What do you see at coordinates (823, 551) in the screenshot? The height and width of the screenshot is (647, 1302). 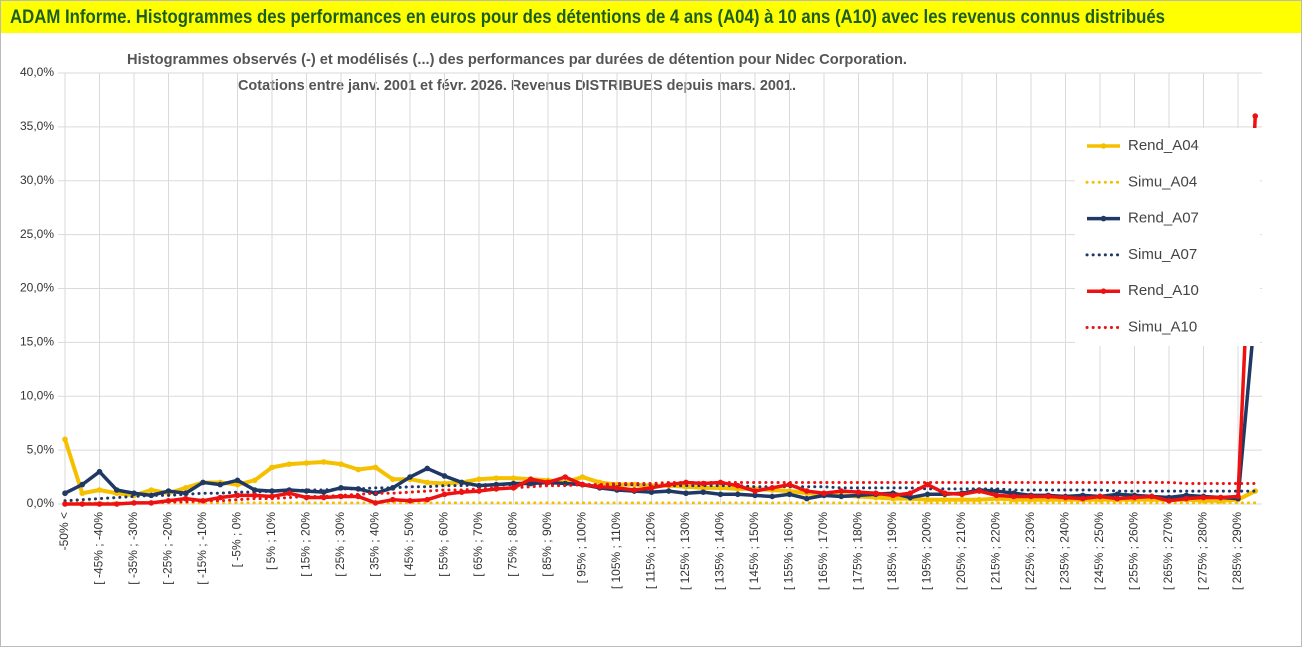 I see `x-tick-label: [ 165% ; 170%` at bounding box center [823, 551].